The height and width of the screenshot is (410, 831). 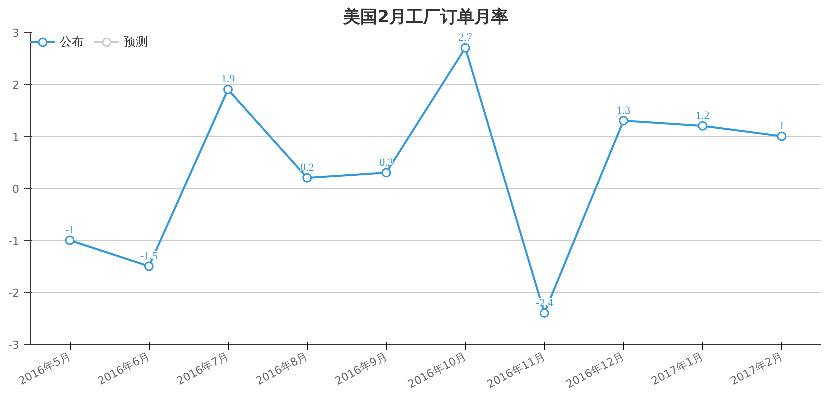 I want to click on y-tick-label: -2, so click(x=14, y=293).